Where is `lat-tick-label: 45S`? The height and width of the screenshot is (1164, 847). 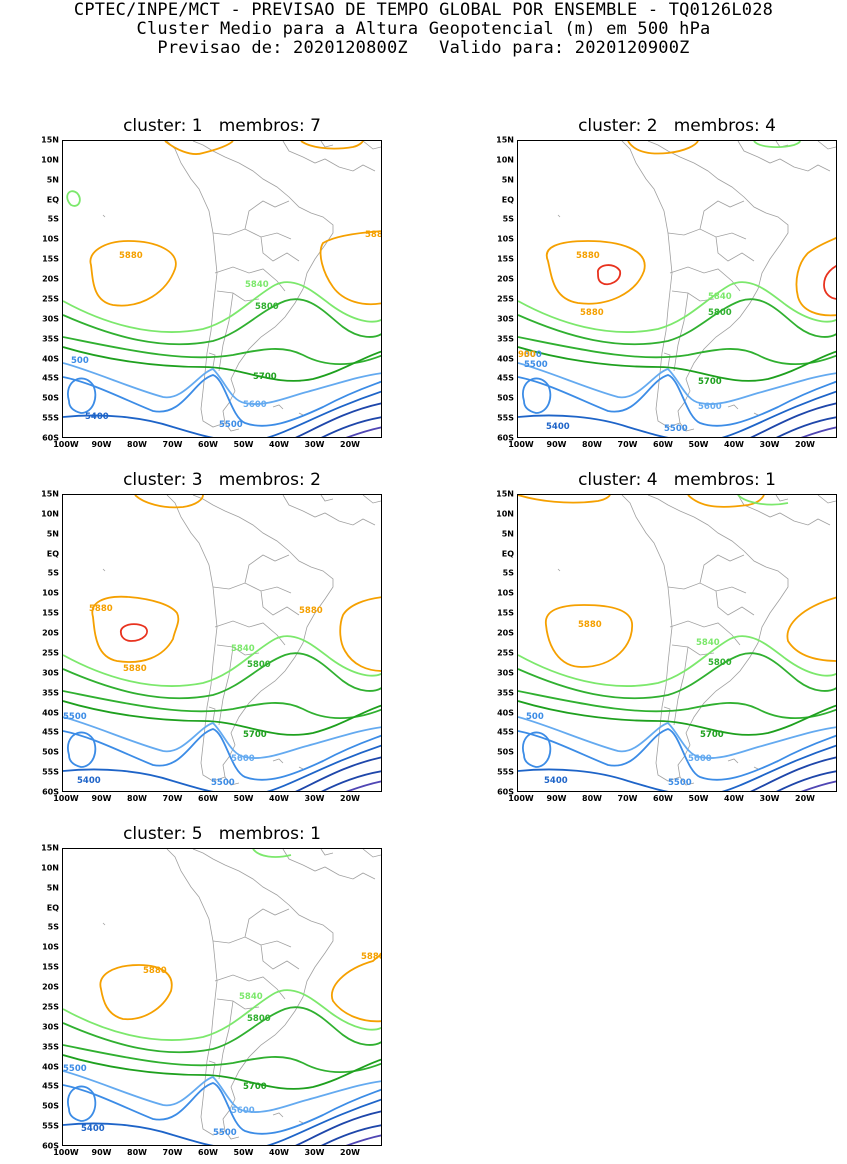 lat-tick-label: 45S is located at coordinates (50, 1086).